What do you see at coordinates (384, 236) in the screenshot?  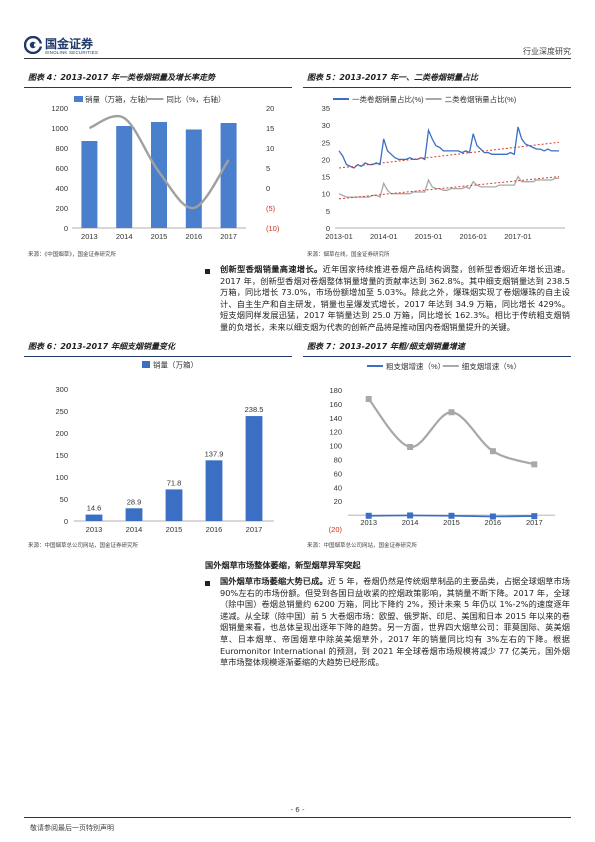 I see `fig5-xtick: 2014-01` at bounding box center [384, 236].